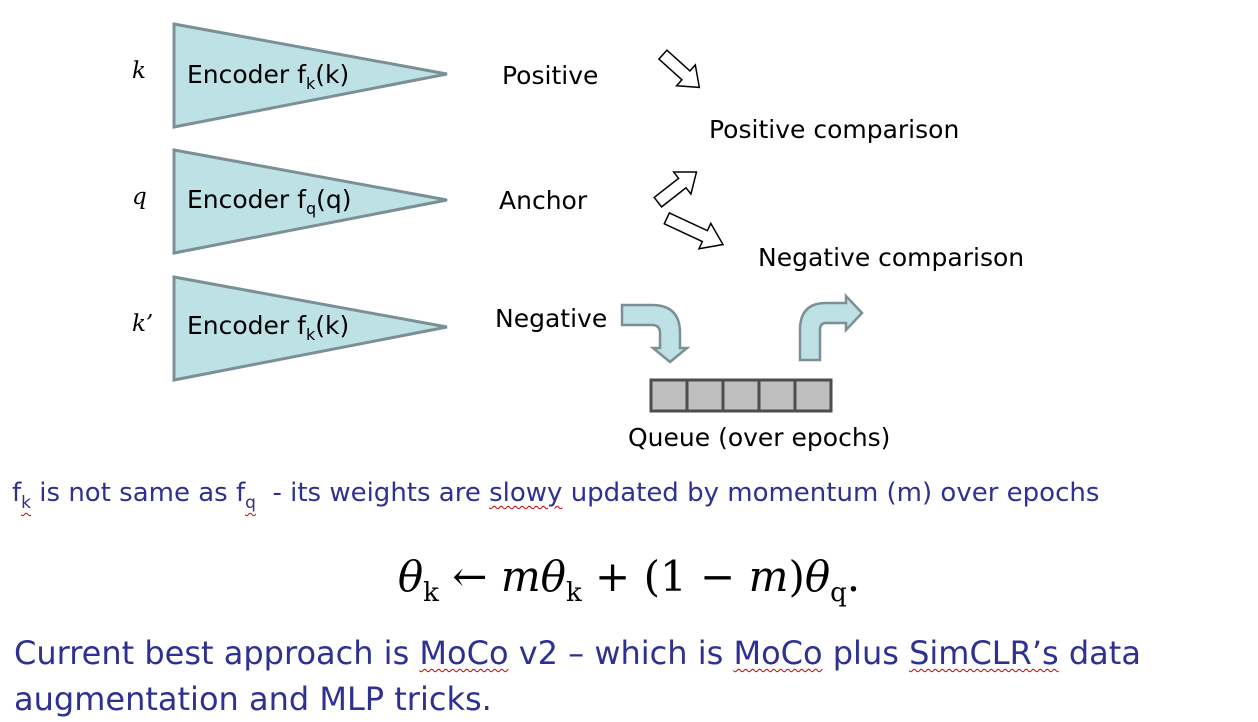  Describe the element at coordinates (142, 324) in the screenshot. I see `input-k-prime-label: k’` at that location.